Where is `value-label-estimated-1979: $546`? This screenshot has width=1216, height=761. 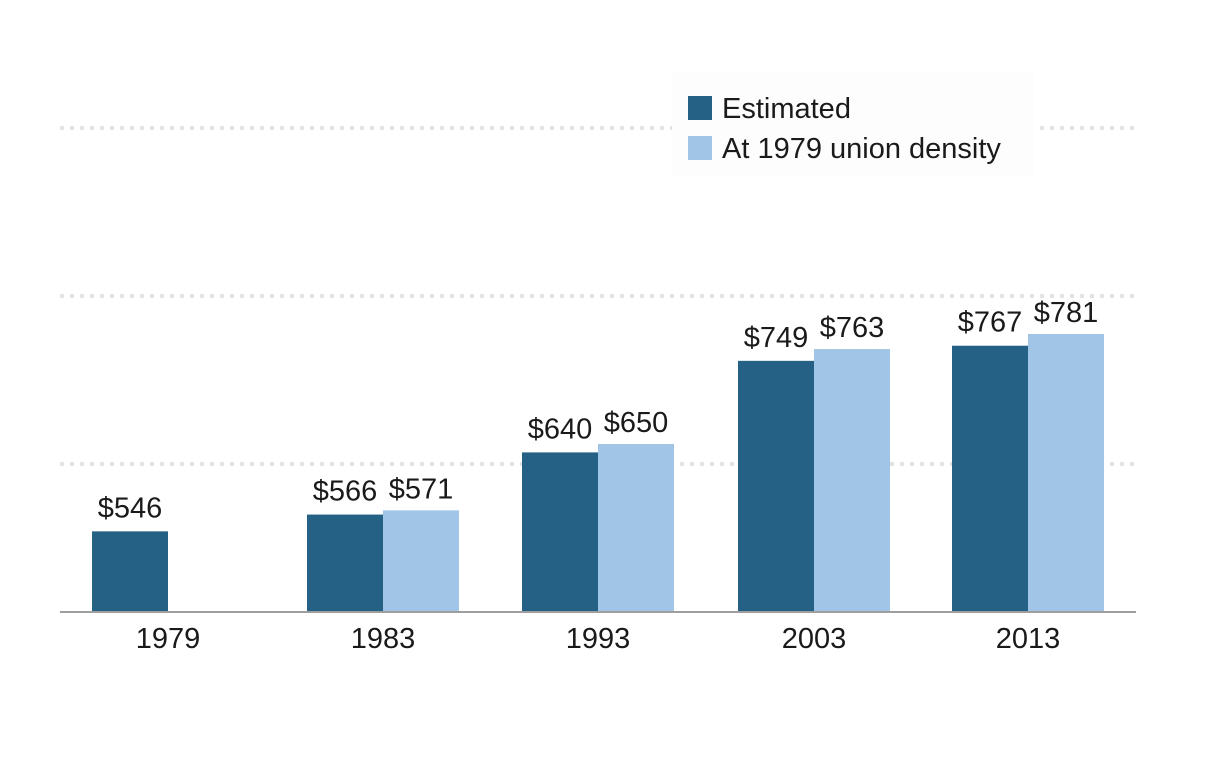 value-label-estimated-1979: $546 is located at coordinates (130, 508).